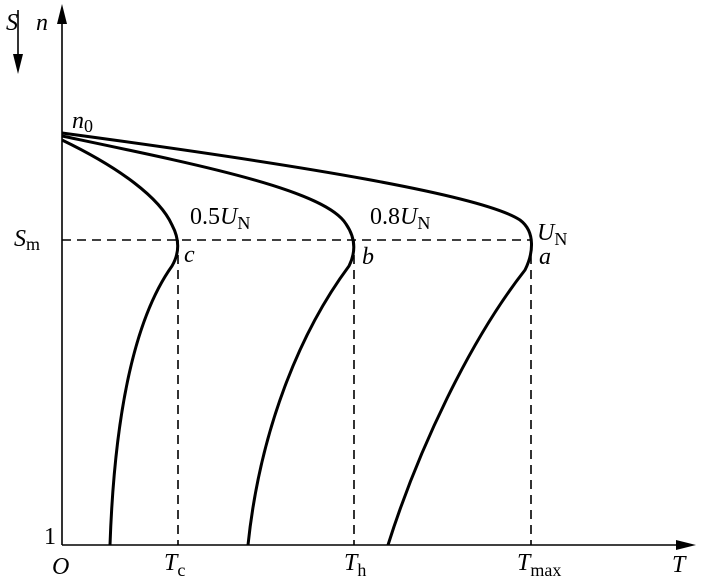 The height and width of the screenshot is (585, 703). I want to click on curve, so click(120, 342).